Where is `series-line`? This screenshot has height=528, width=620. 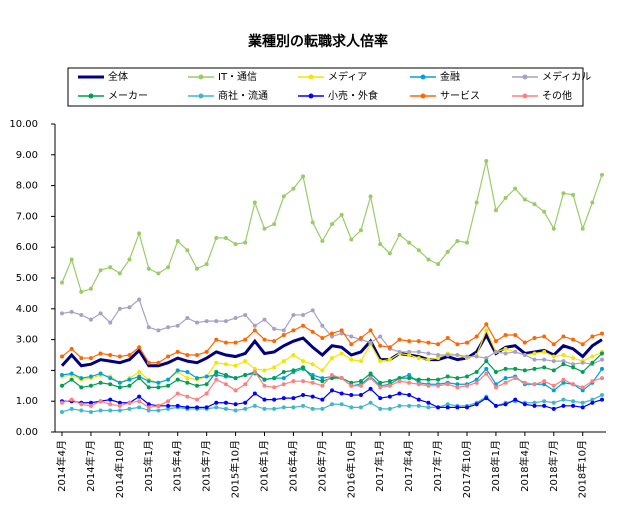
series-line is located at coordinates (331, 349).